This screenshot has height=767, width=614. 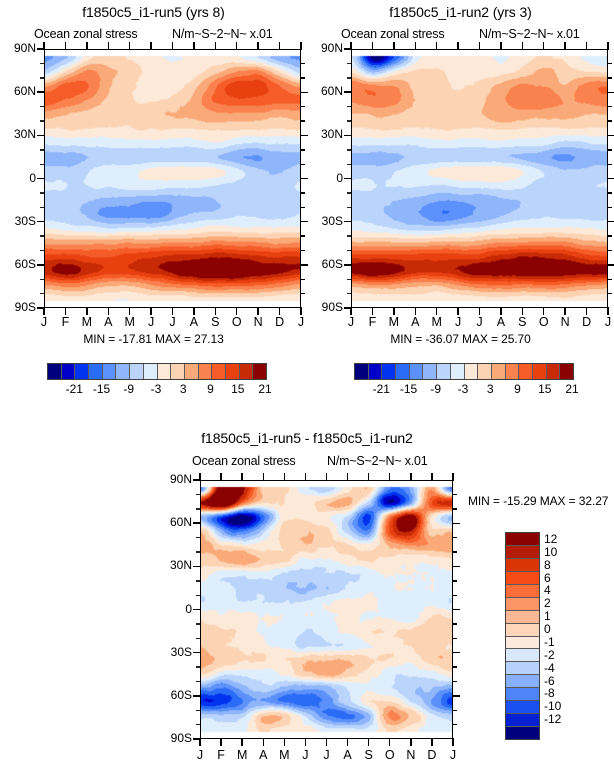 What do you see at coordinates (522, 636) in the screenshot?
I see `colorbar-difference` at bounding box center [522, 636].